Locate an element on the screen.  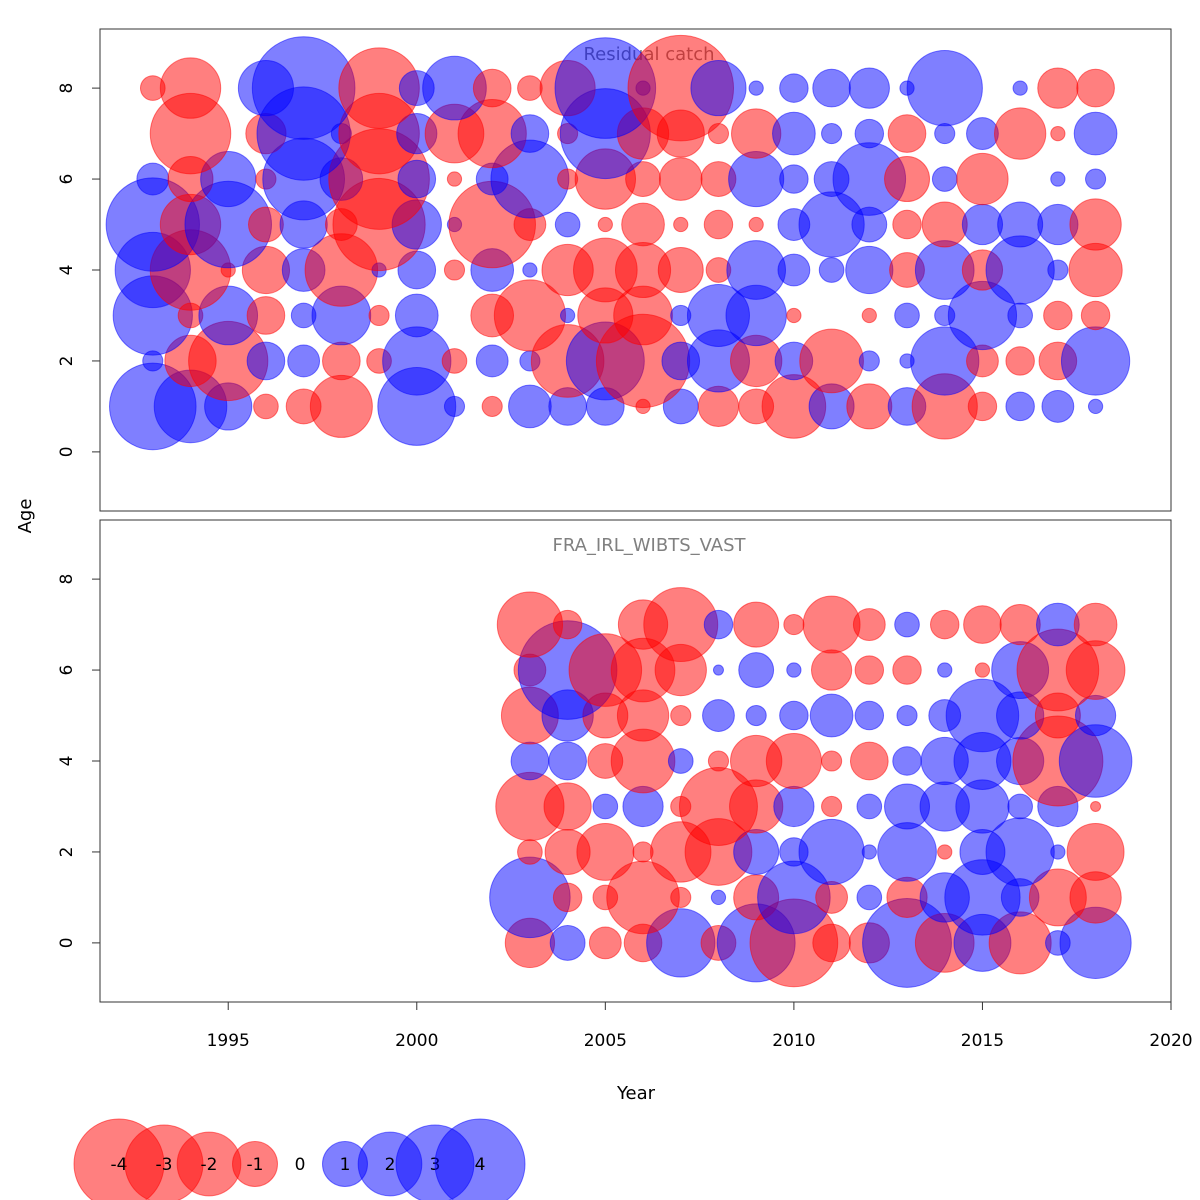
legend-label: 4 is located at coordinates (480, 1165).